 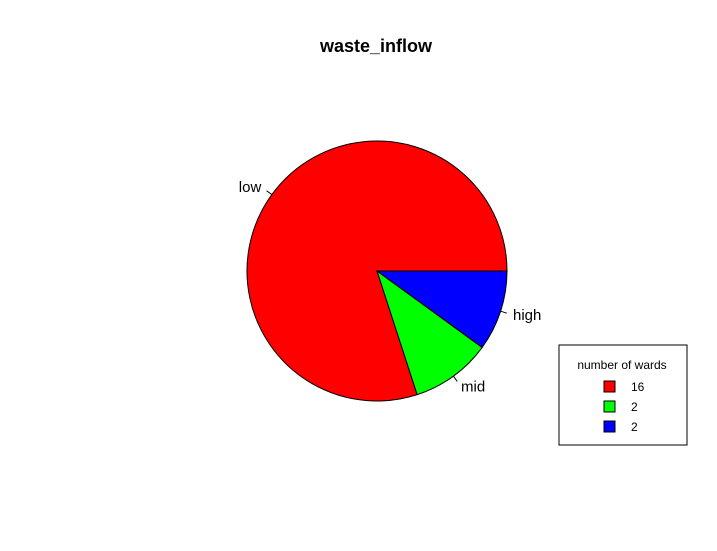 What do you see at coordinates (455, 378) in the screenshot?
I see `leader-line-mid` at bounding box center [455, 378].